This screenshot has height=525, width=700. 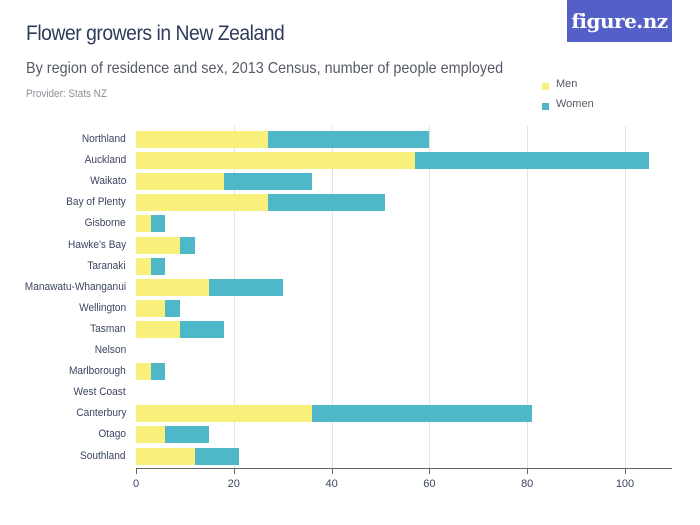 I want to click on legend-label: Men, so click(x=567, y=84).